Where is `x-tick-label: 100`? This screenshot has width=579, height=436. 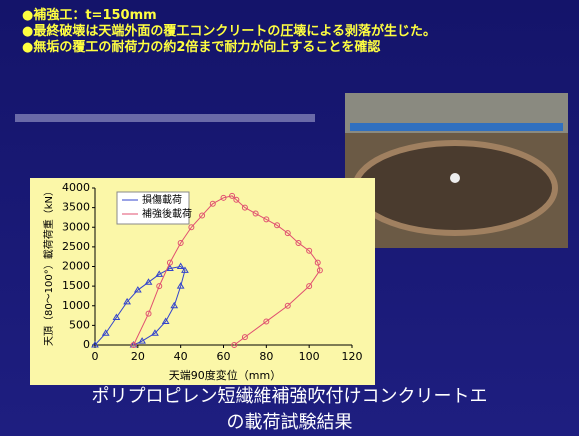 x-tick-label: 100 is located at coordinates (309, 356).